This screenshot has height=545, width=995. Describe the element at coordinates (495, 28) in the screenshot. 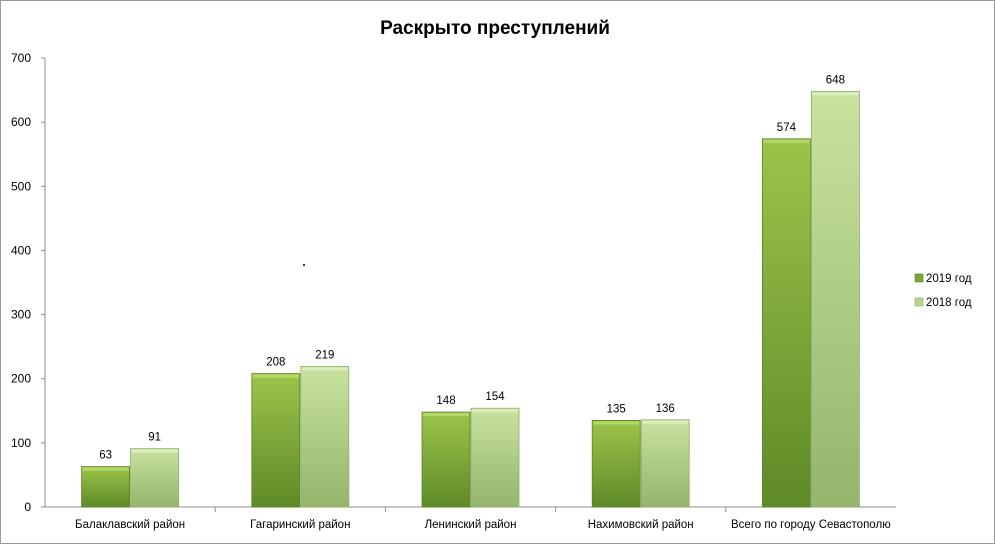

I see `chart-title: Раскрыто преступлений` at that location.